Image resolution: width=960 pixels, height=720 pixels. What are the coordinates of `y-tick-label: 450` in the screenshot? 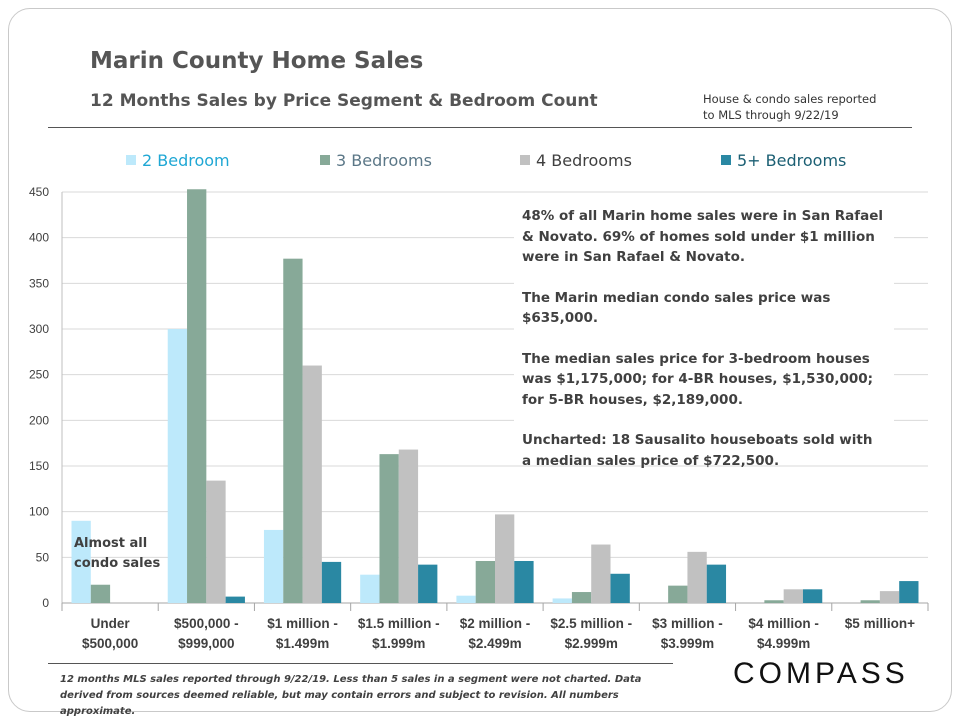 It's located at (39, 192).